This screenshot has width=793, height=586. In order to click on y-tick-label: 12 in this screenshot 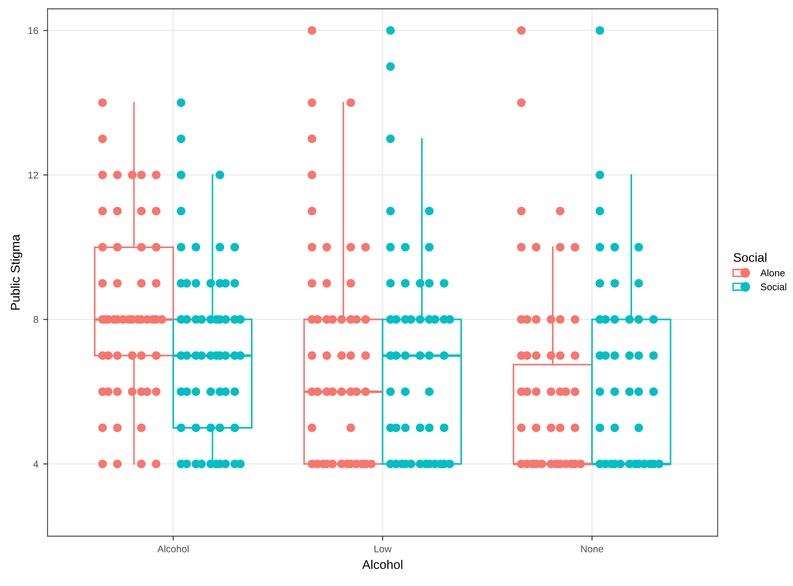, I will do `click(33, 175)`.